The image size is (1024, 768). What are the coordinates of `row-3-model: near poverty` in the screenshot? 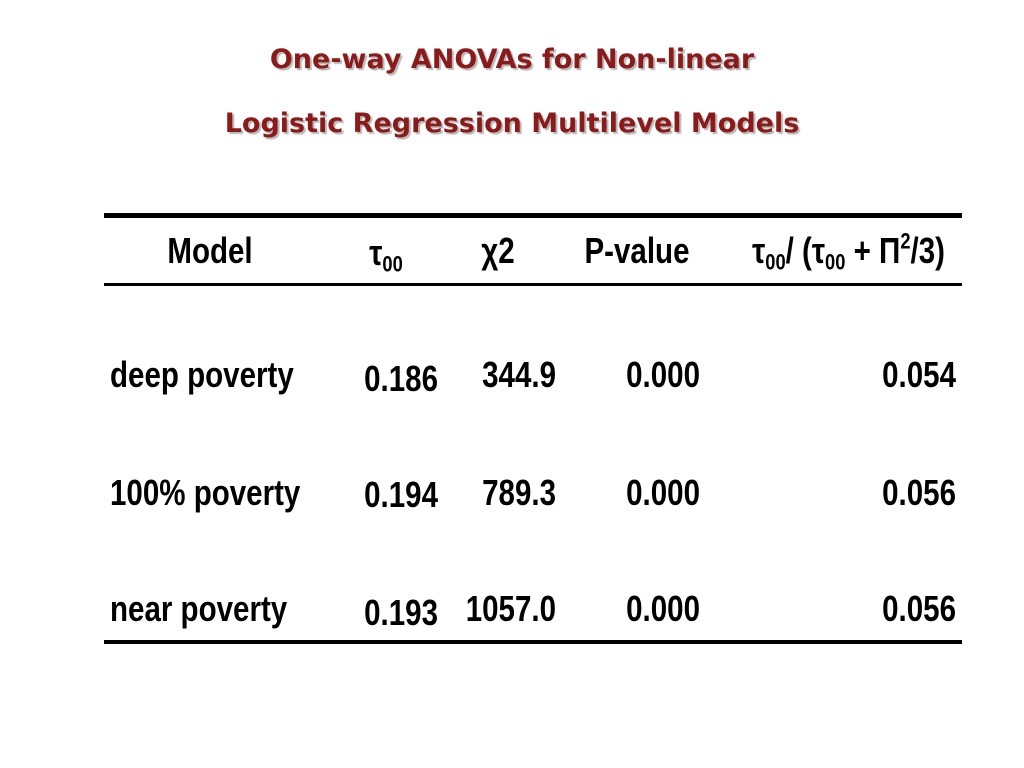 It's located at (199, 608).